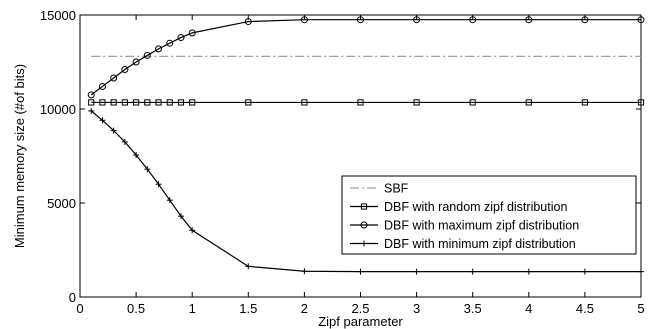 The height and width of the screenshot is (329, 652). What do you see at coordinates (61, 203) in the screenshot?
I see `y-tick-label: 5000` at bounding box center [61, 203].